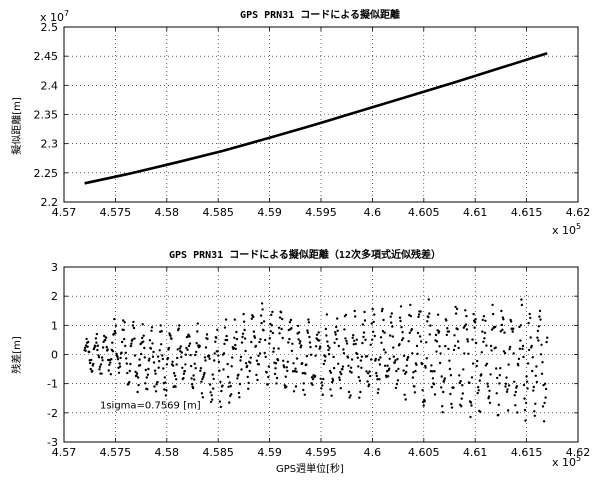 The width and height of the screenshot is (600, 482). I want to click on chart1-ylabel: 擬似距離[m], so click(16, 126).